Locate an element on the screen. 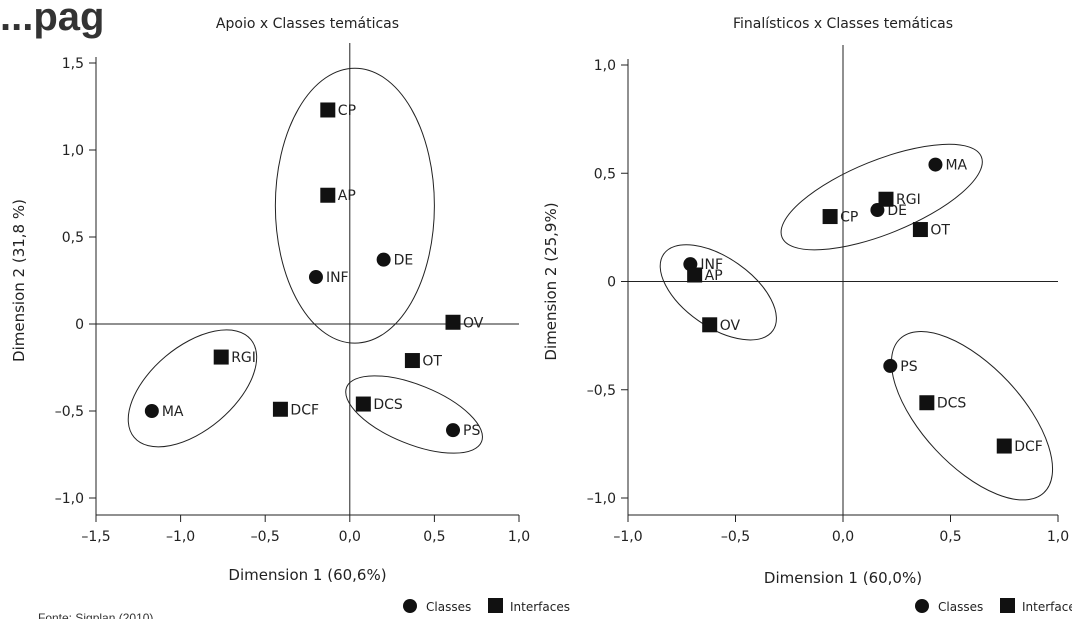  class-point-de is located at coordinates (383, 259).